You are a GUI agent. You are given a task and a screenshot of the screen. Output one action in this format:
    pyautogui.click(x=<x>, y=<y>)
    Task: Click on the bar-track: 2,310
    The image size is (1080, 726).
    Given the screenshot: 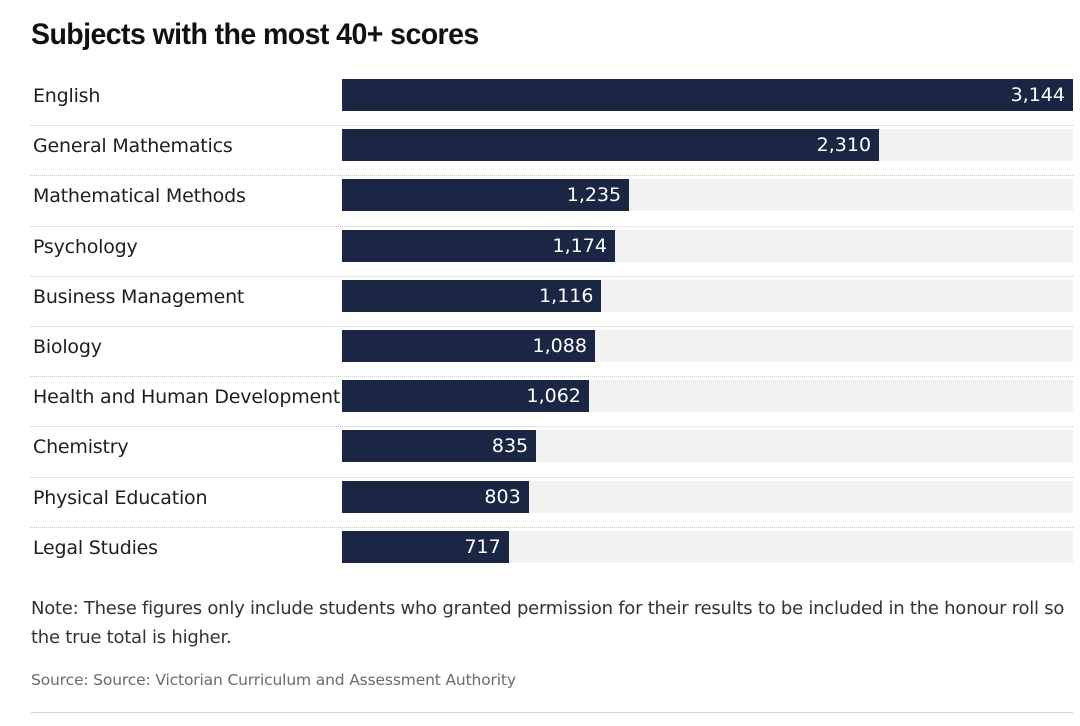 What is the action you would take?
    pyautogui.click(x=707, y=145)
    